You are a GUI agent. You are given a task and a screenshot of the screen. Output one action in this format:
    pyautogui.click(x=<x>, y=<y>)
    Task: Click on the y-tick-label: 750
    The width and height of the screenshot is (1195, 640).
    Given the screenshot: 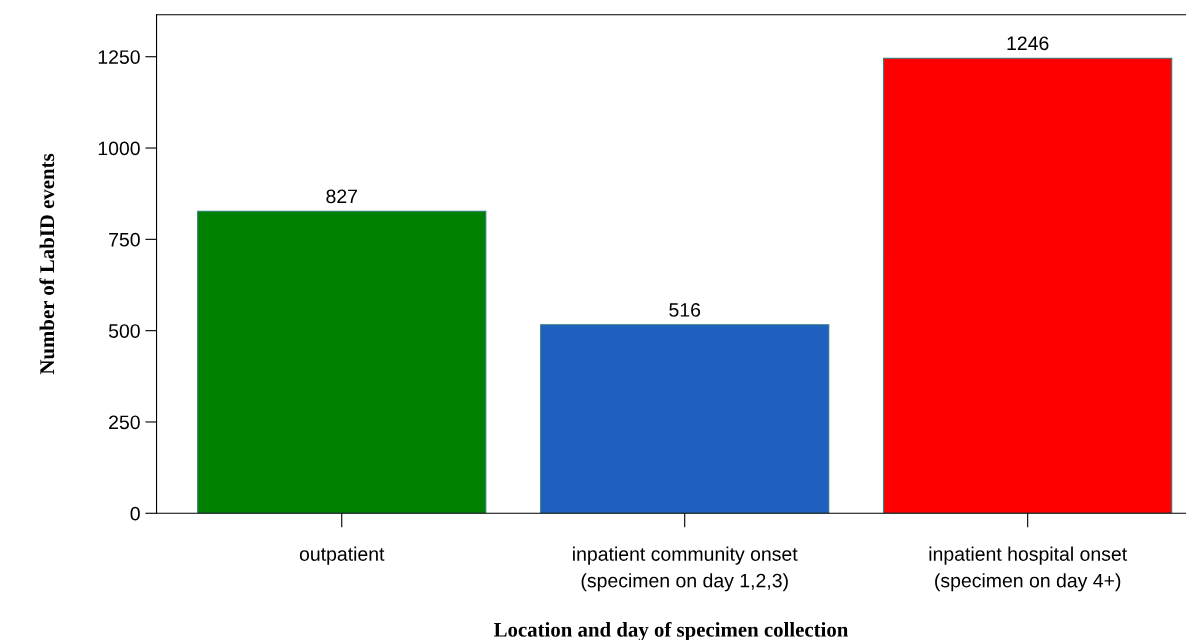 What is the action you would take?
    pyautogui.click(x=124, y=239)
    